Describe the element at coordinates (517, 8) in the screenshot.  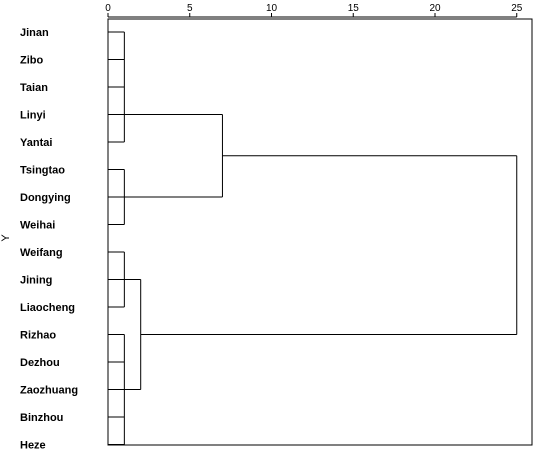
I see `x-tick-label-25: 25` at that location.